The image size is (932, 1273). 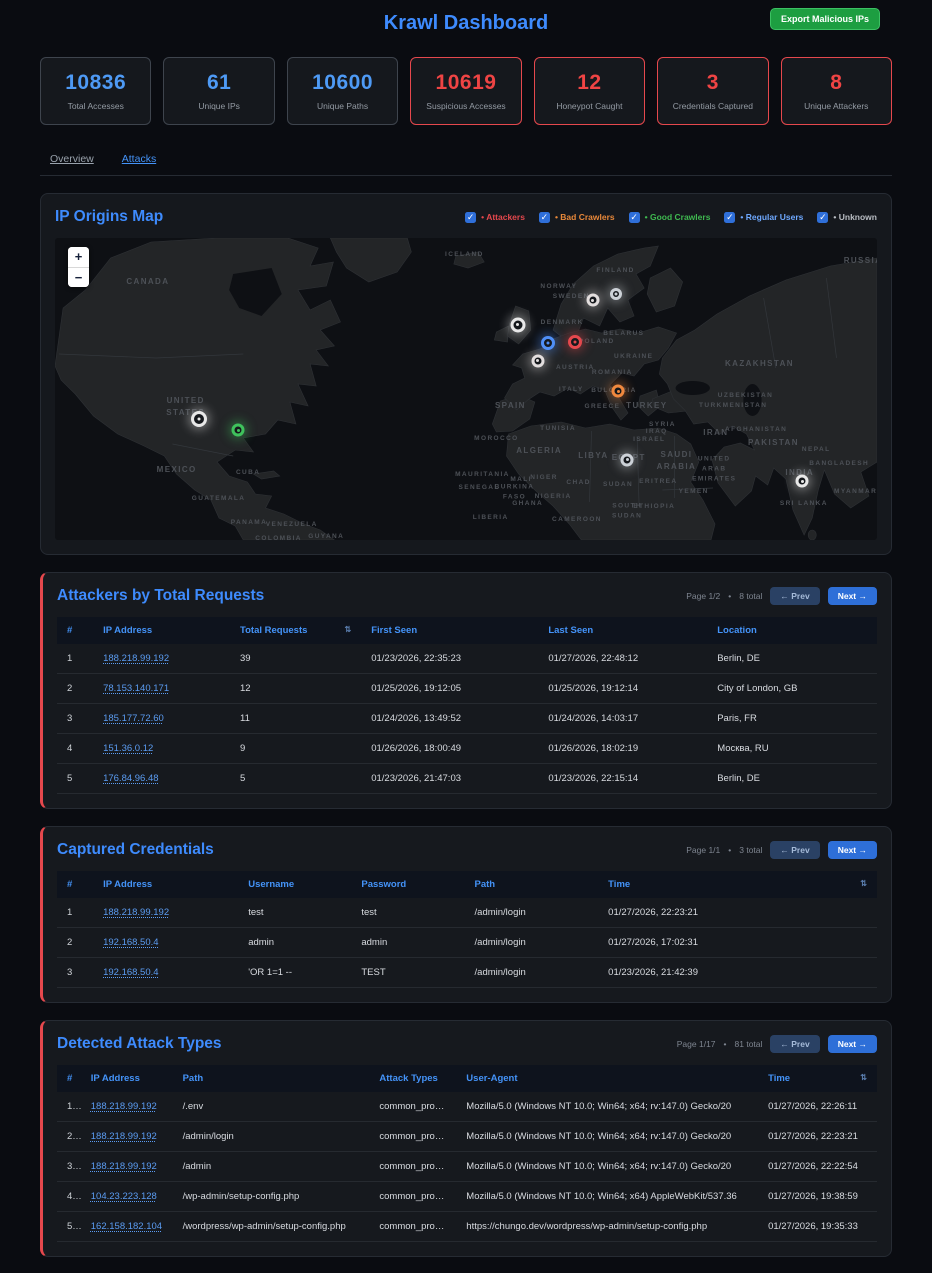 What do you see at coordinates (238, 430) in the screenshot?
I see `marker-us-southeast` at bounding box center [238, 430].